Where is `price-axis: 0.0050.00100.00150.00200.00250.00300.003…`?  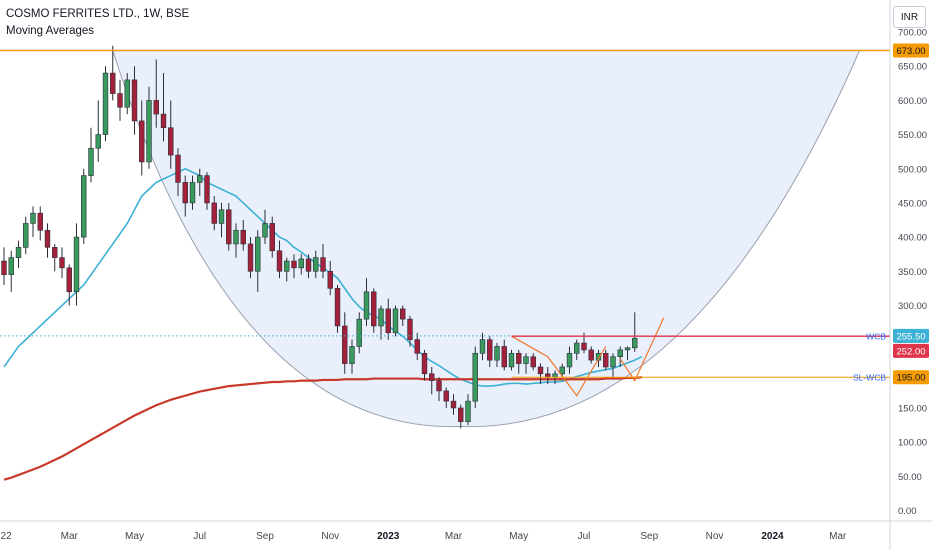
price-axis: 0.0050.00100.00150.00200.00250.00300.003… is located at coordinates (912, 272).